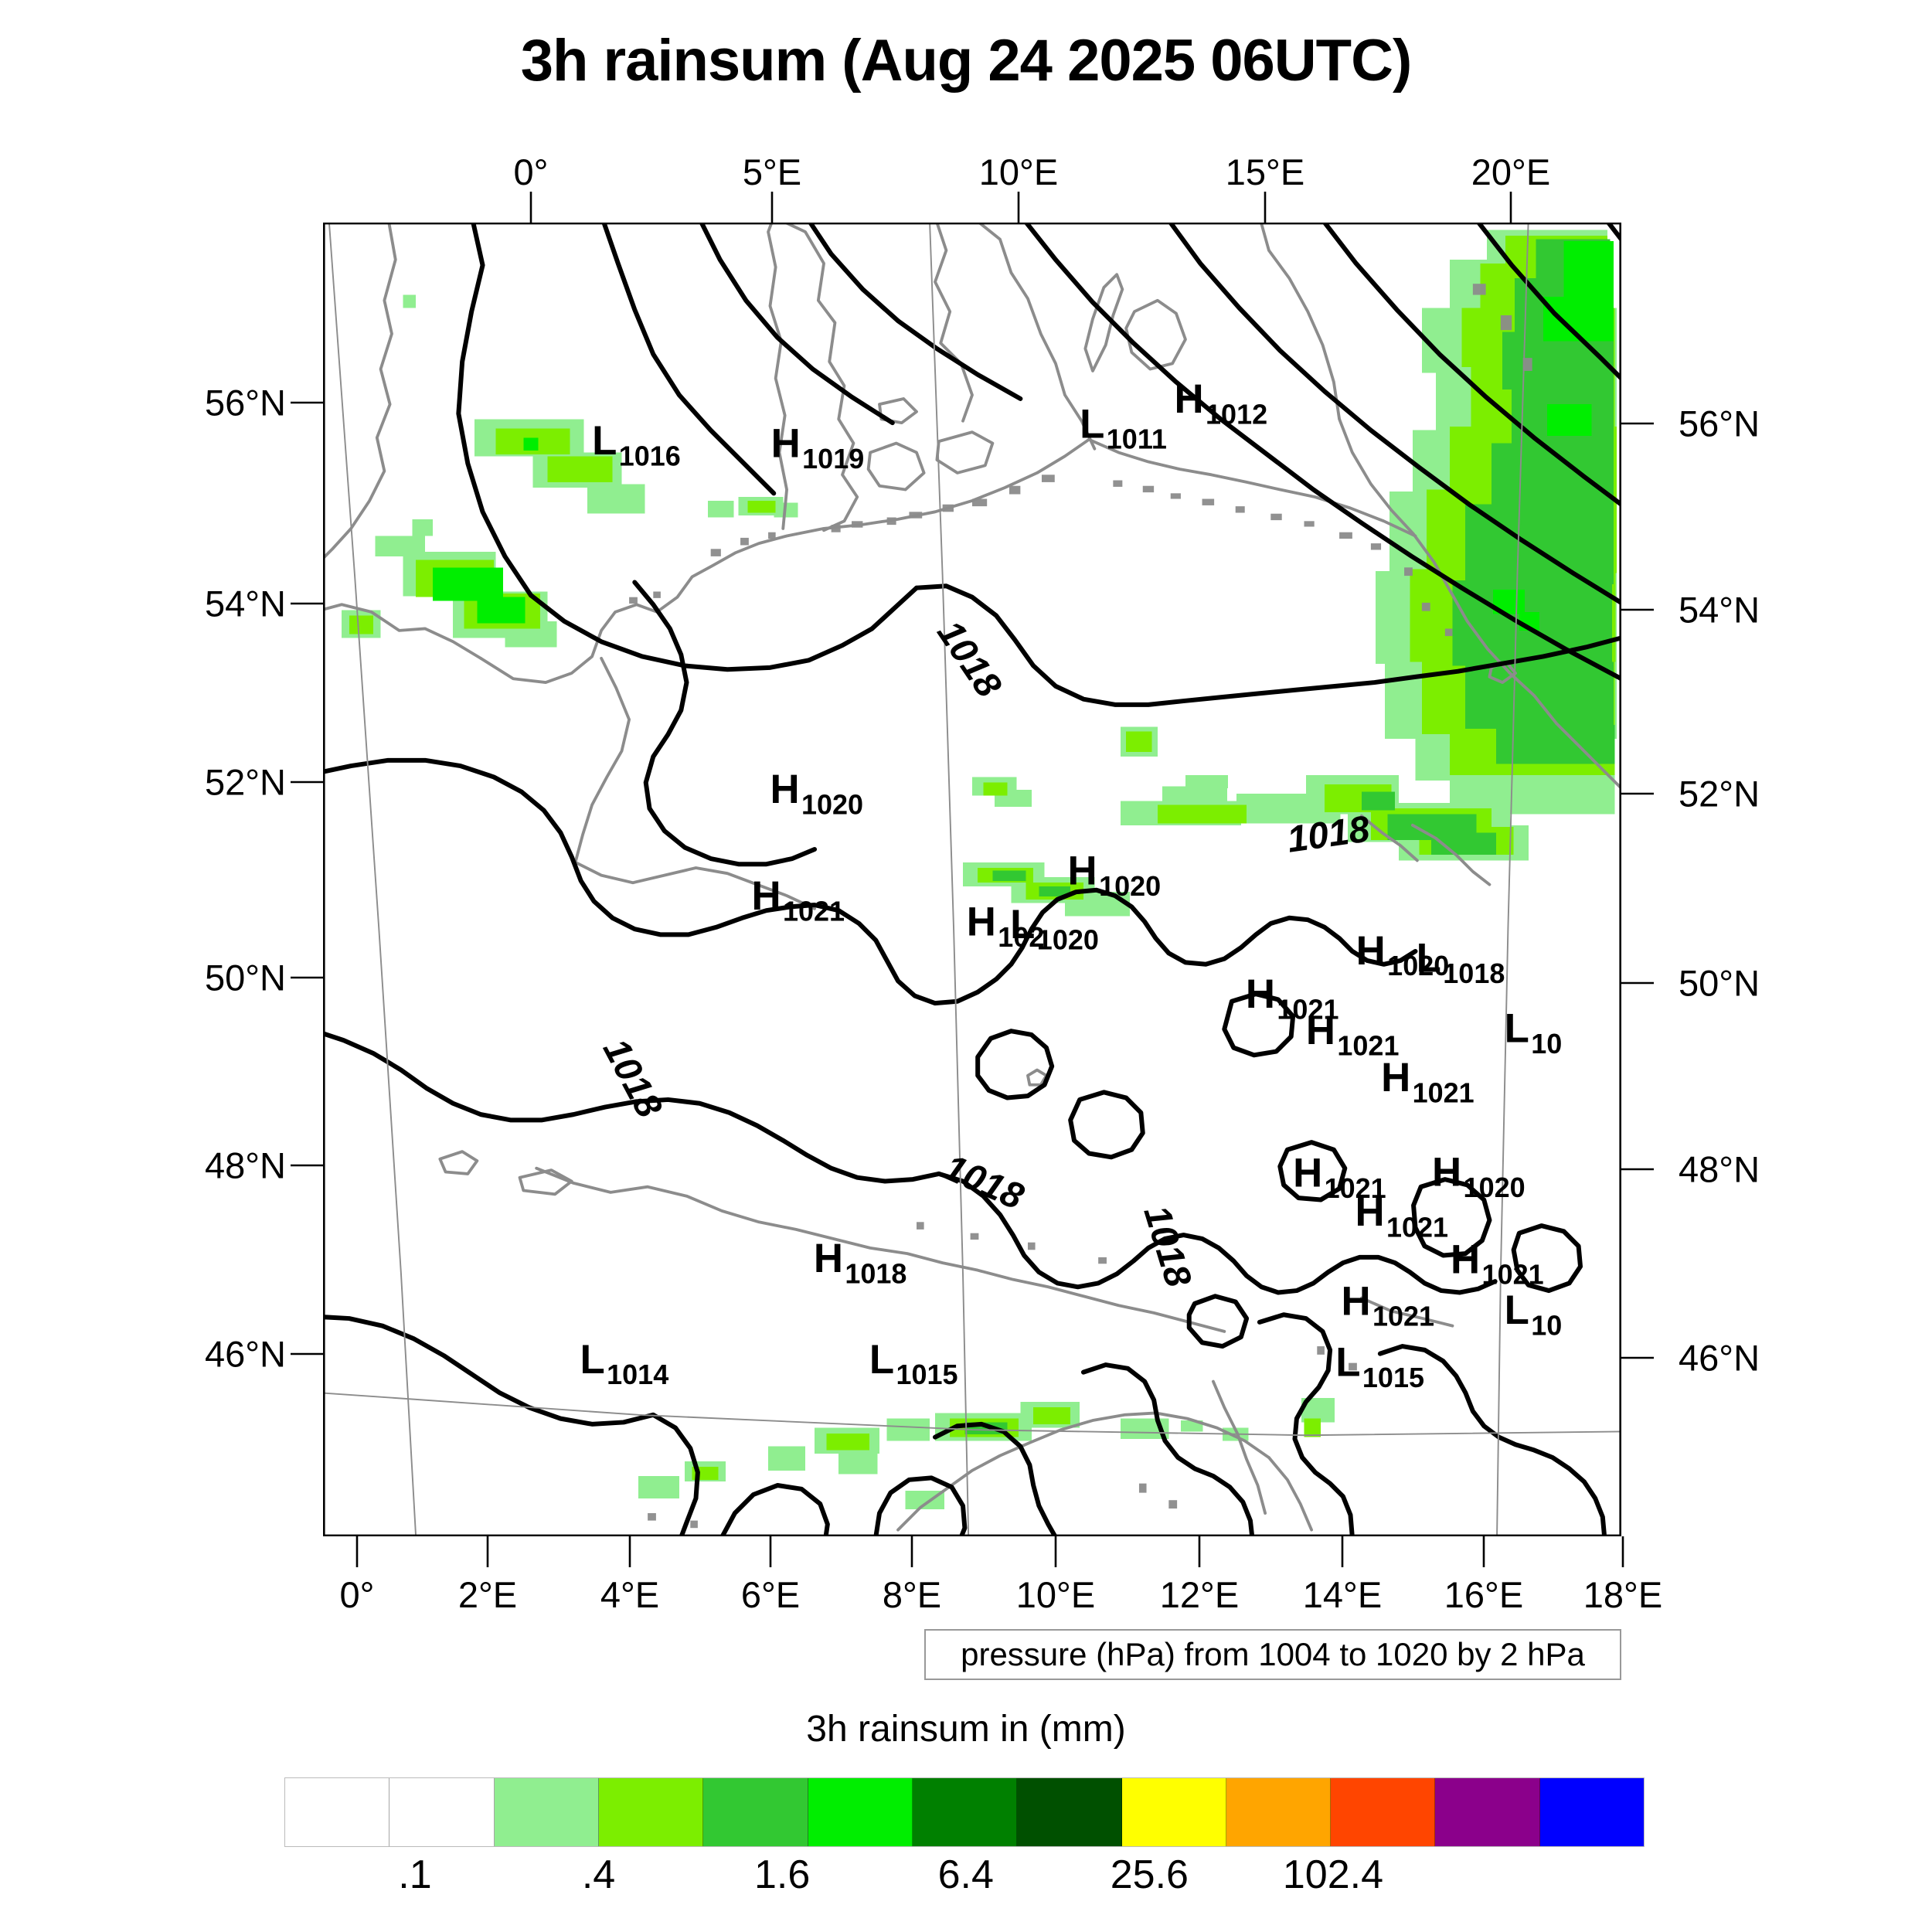 The height and width of the screenshot is (1932, 1932). I want to click on colorbar-cells, so click(964, 1812).